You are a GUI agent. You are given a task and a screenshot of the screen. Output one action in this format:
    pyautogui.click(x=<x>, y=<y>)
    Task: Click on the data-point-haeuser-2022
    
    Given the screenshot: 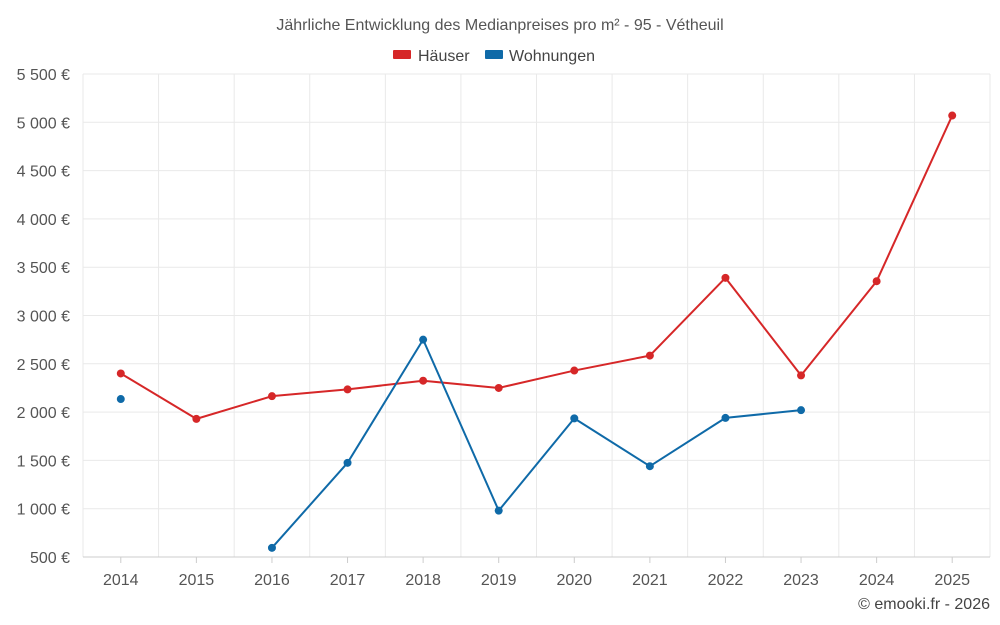 What is the action you would take?
    pyautogui.click(x=725, y=277)
    